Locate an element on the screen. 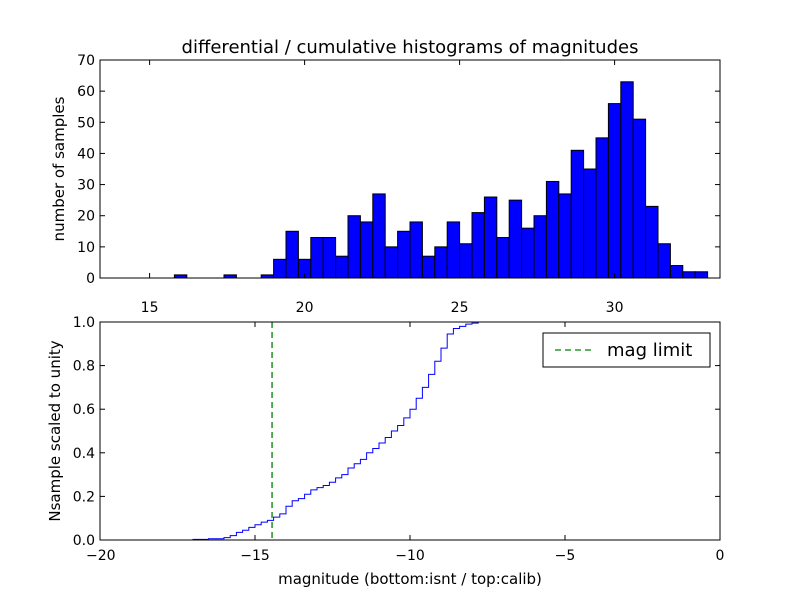  cumulative-y-tick-label: 0.0 is located at coordinates (84, 541).